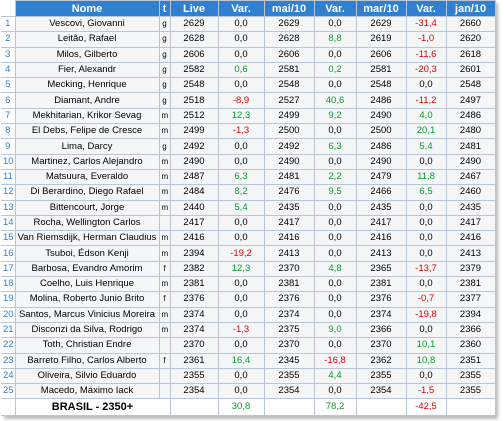 This screenshot has height=421, width=504. Describe the element at coordinates (289, 238) in the screenshot. I see `rating-cell: 2416` at that location.